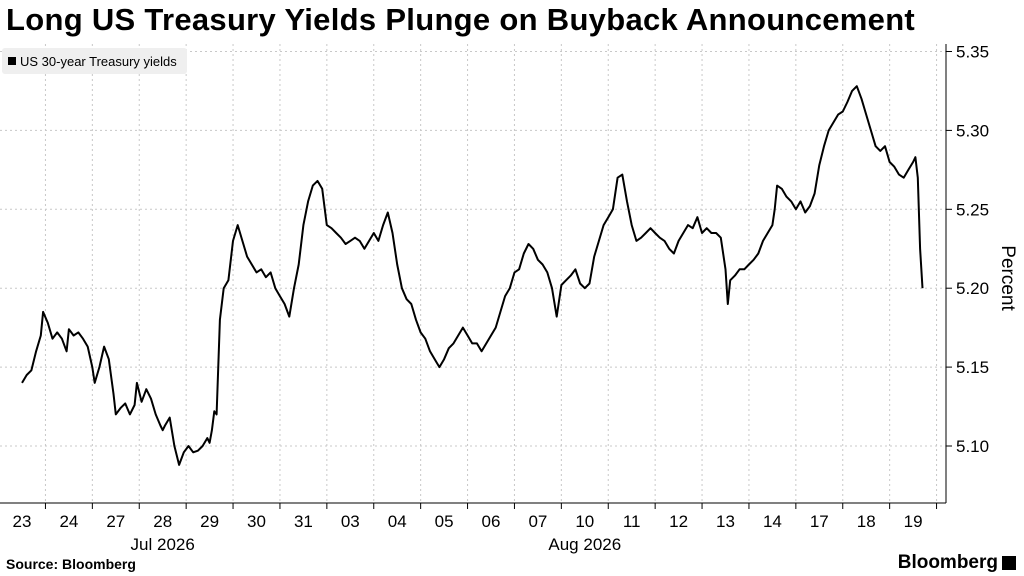  Describe the element at coordinates (1009, 563) in the screenshot. I see `brand-mark-icon` at that location.